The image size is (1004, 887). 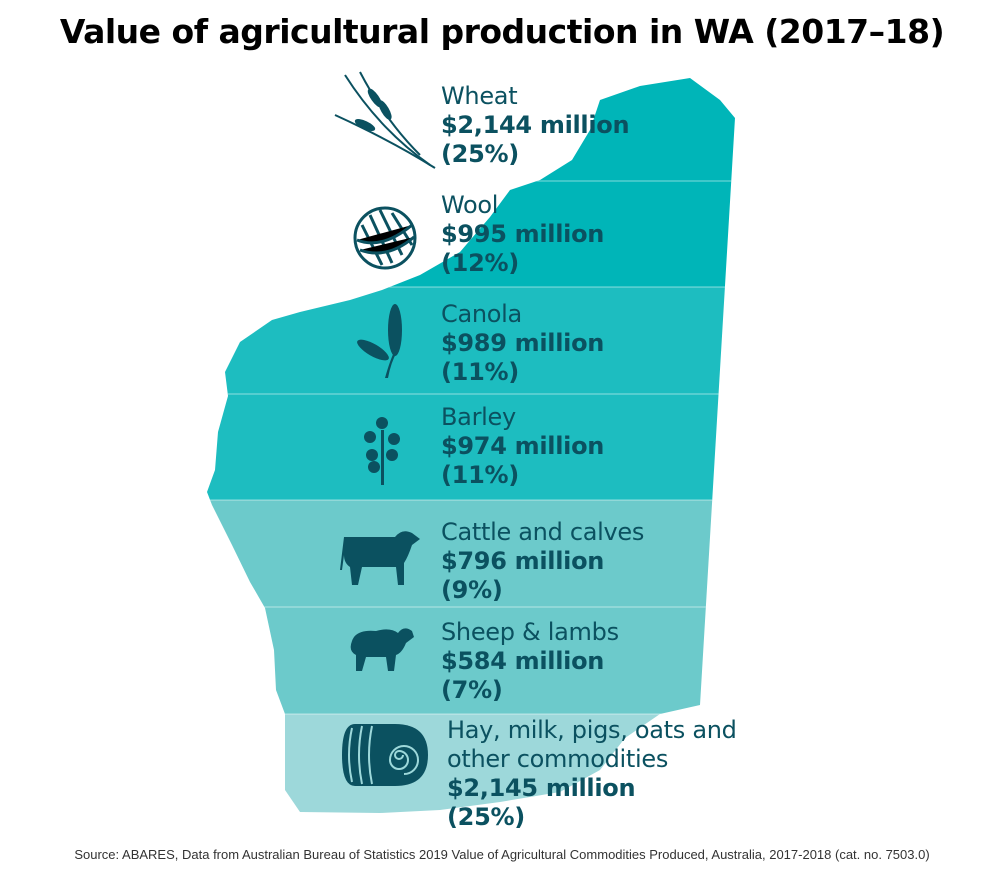 I want to click on commodity-share: (12%), so click(x=480, y=263).